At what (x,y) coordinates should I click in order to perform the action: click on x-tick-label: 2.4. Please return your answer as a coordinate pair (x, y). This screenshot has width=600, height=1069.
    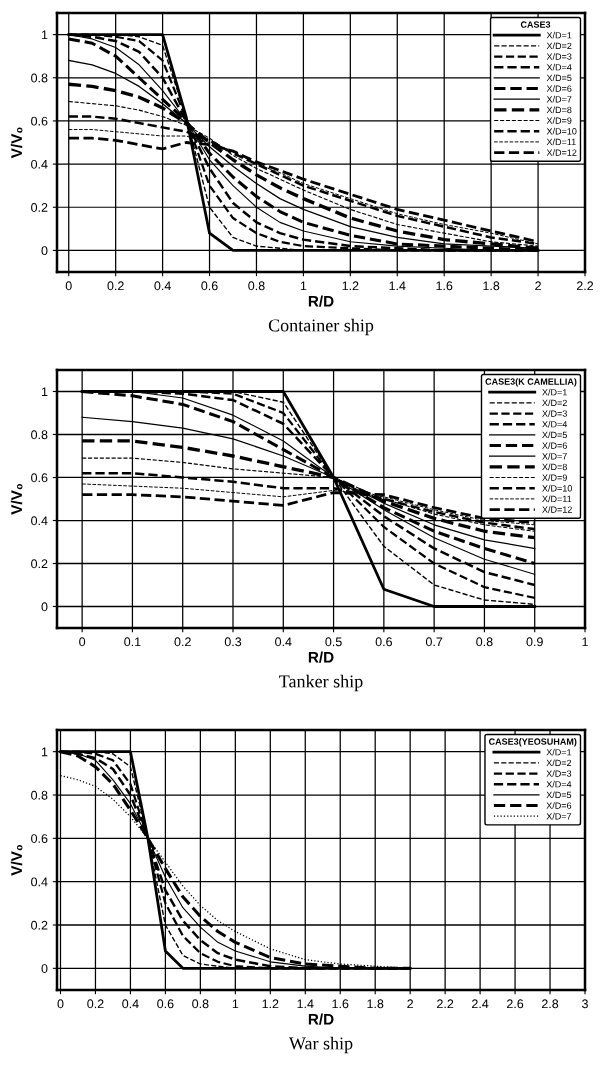
    Looking at the image, I should click on (480, 1004).